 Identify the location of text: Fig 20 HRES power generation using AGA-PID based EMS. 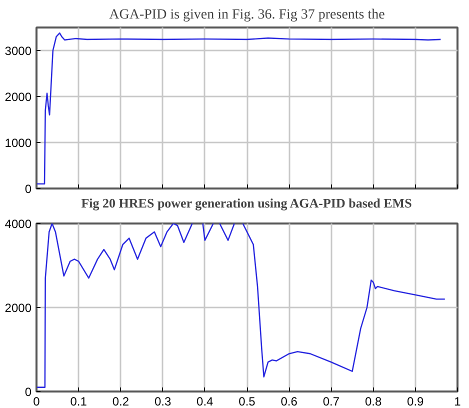
(246, 203).